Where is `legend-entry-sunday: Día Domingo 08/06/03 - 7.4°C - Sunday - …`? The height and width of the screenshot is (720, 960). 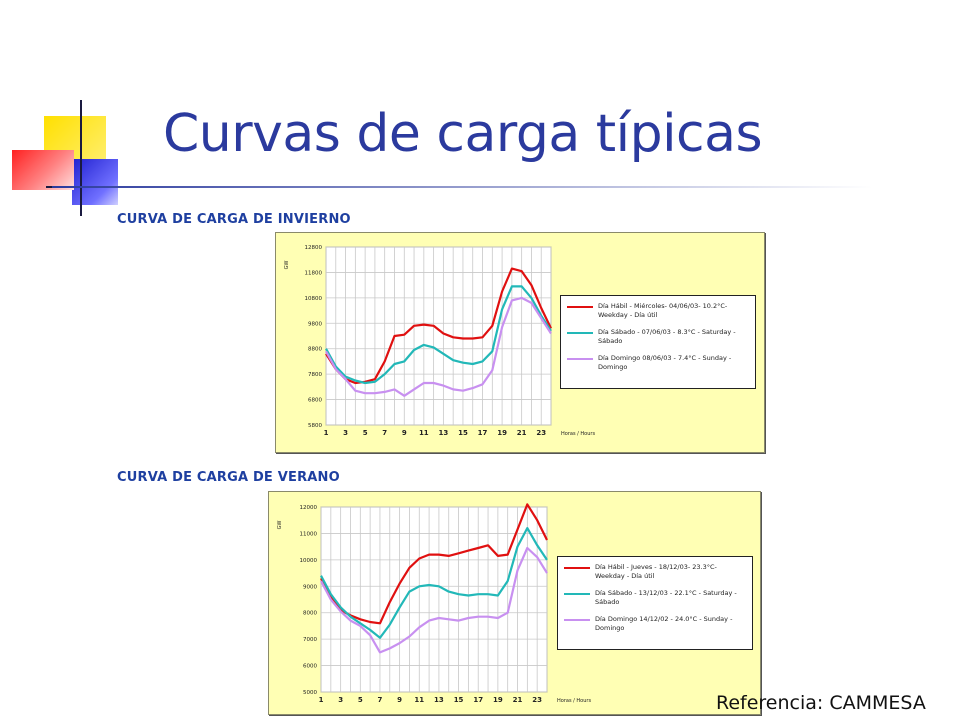 legend-entry-sunday: Día Domingo 08/06/03 - 7.4°C - Sunday - … is located at coordinates (658, 362).